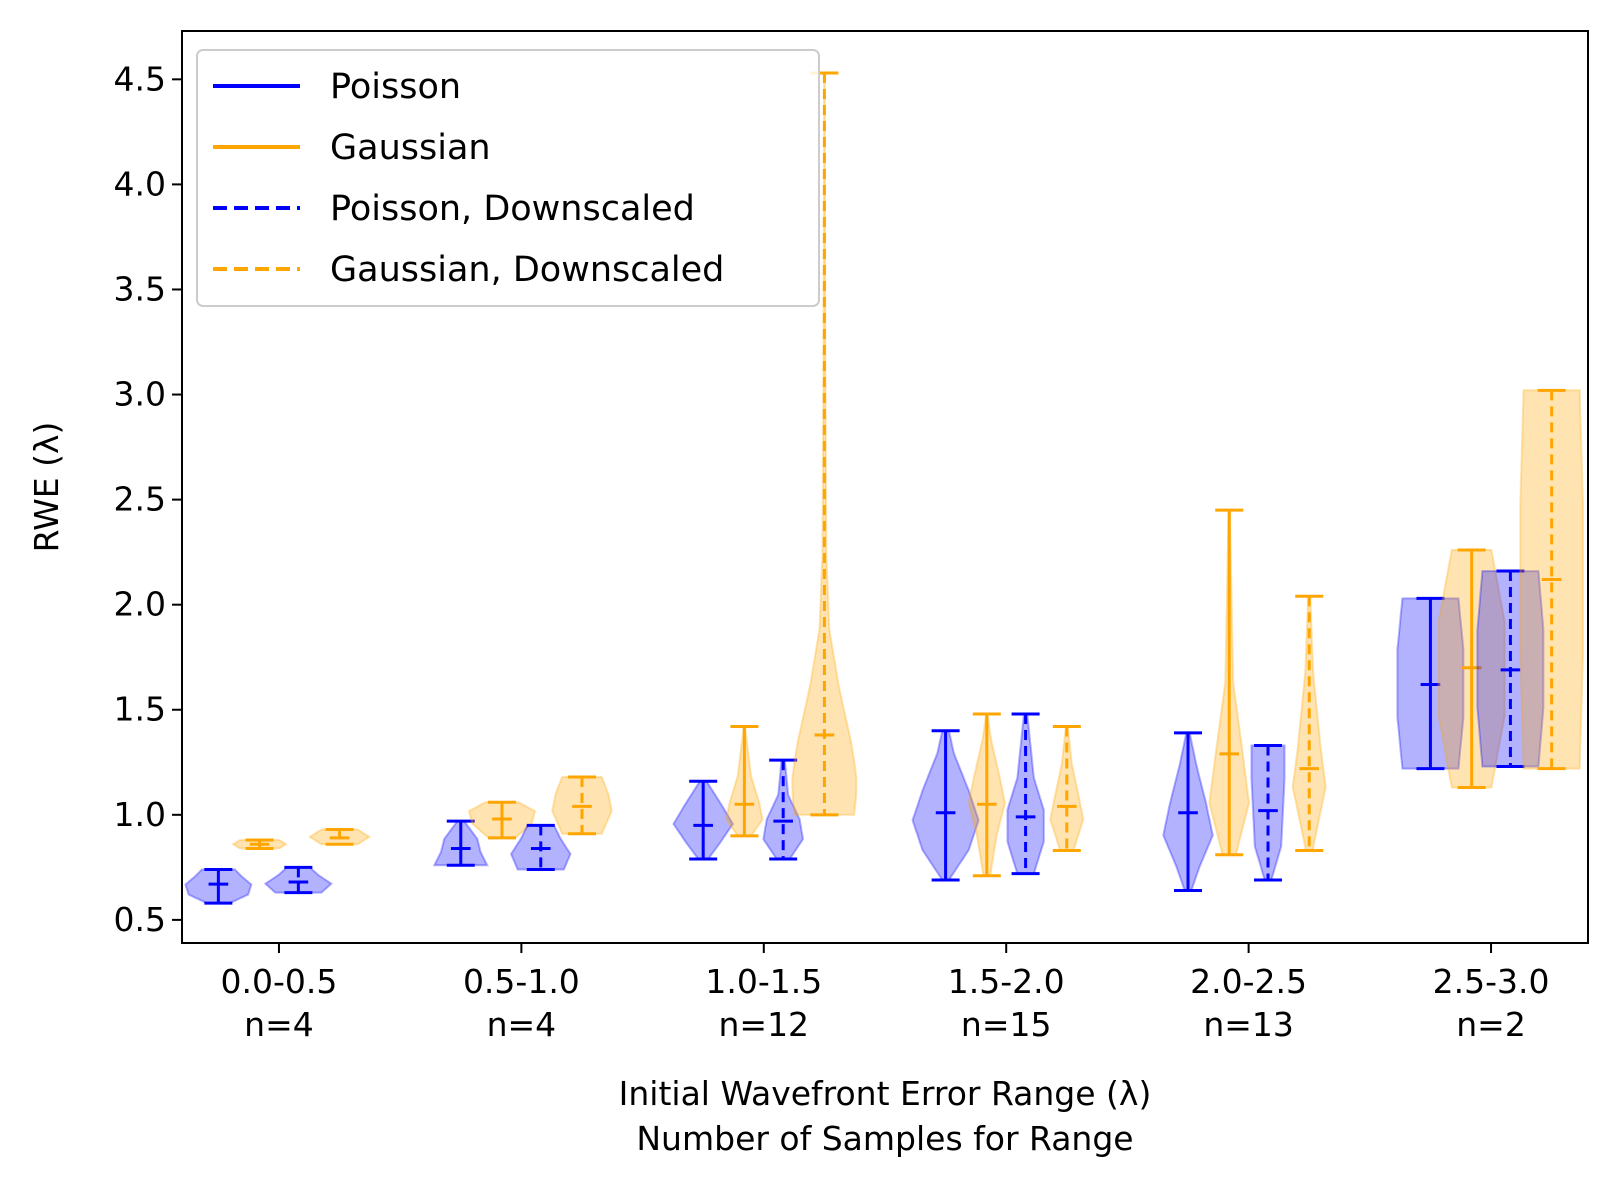  What do you see at coordinates (1491, 981) in the screenshot?
I see `x-tick-label-range: 2.5-3.0` at bounding box center [1491, 981].